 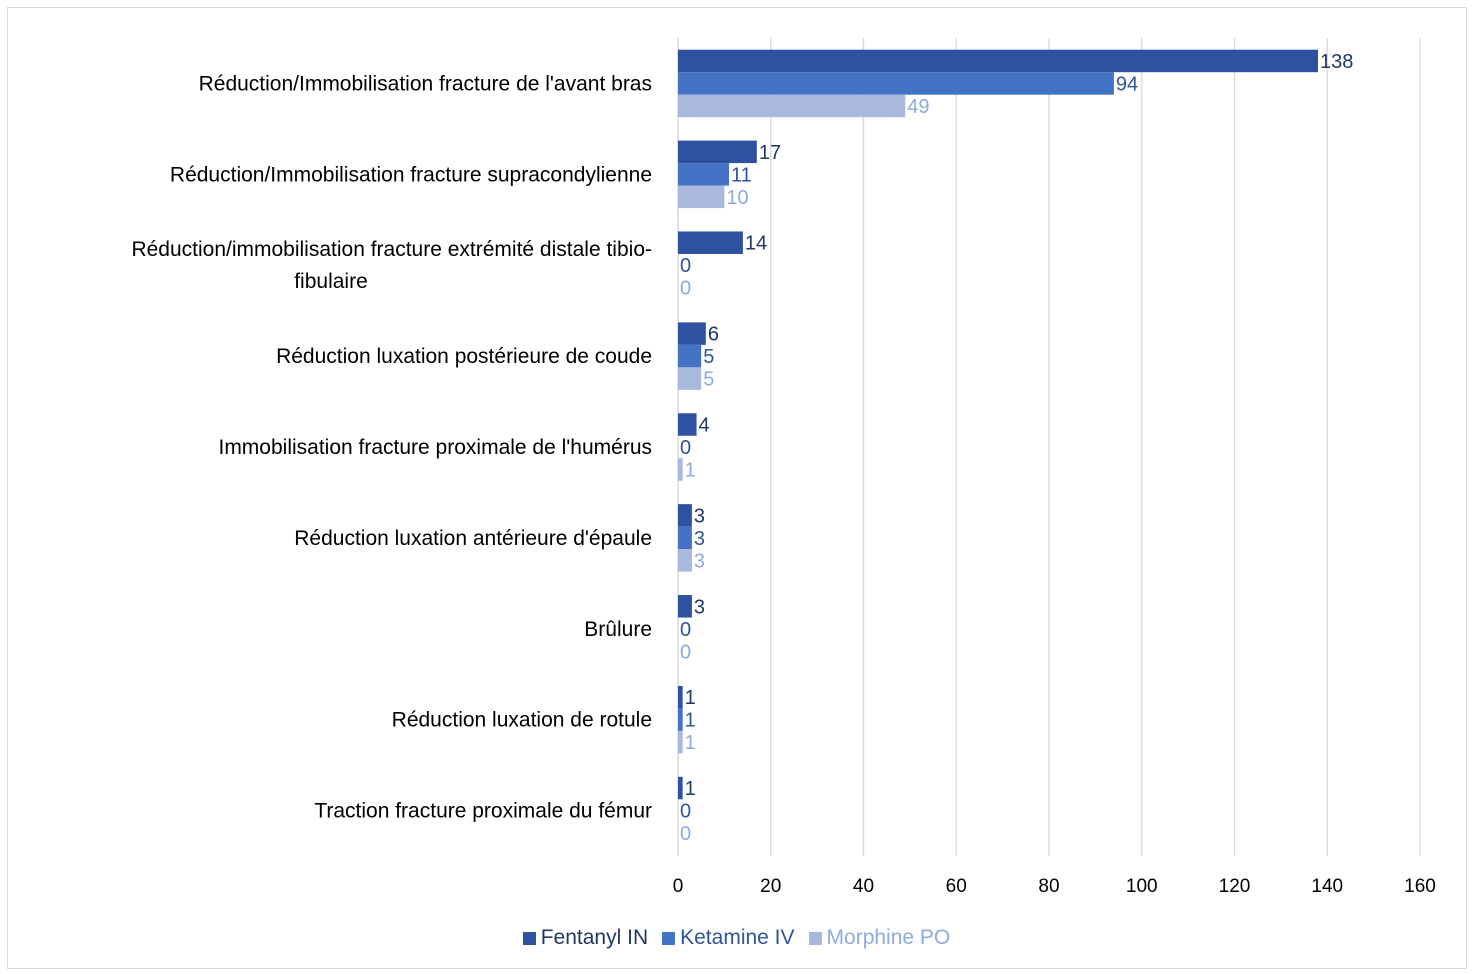 I want to click on data-label: 4, so click(x=704, y=426).